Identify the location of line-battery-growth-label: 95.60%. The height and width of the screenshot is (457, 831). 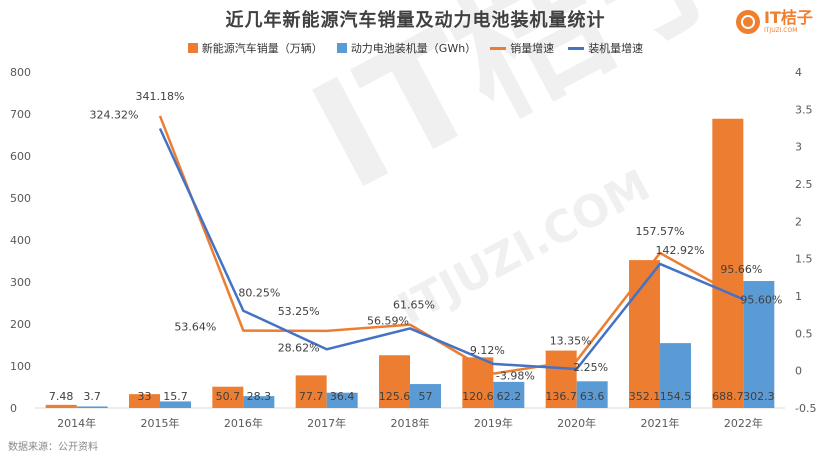
(761, 299).